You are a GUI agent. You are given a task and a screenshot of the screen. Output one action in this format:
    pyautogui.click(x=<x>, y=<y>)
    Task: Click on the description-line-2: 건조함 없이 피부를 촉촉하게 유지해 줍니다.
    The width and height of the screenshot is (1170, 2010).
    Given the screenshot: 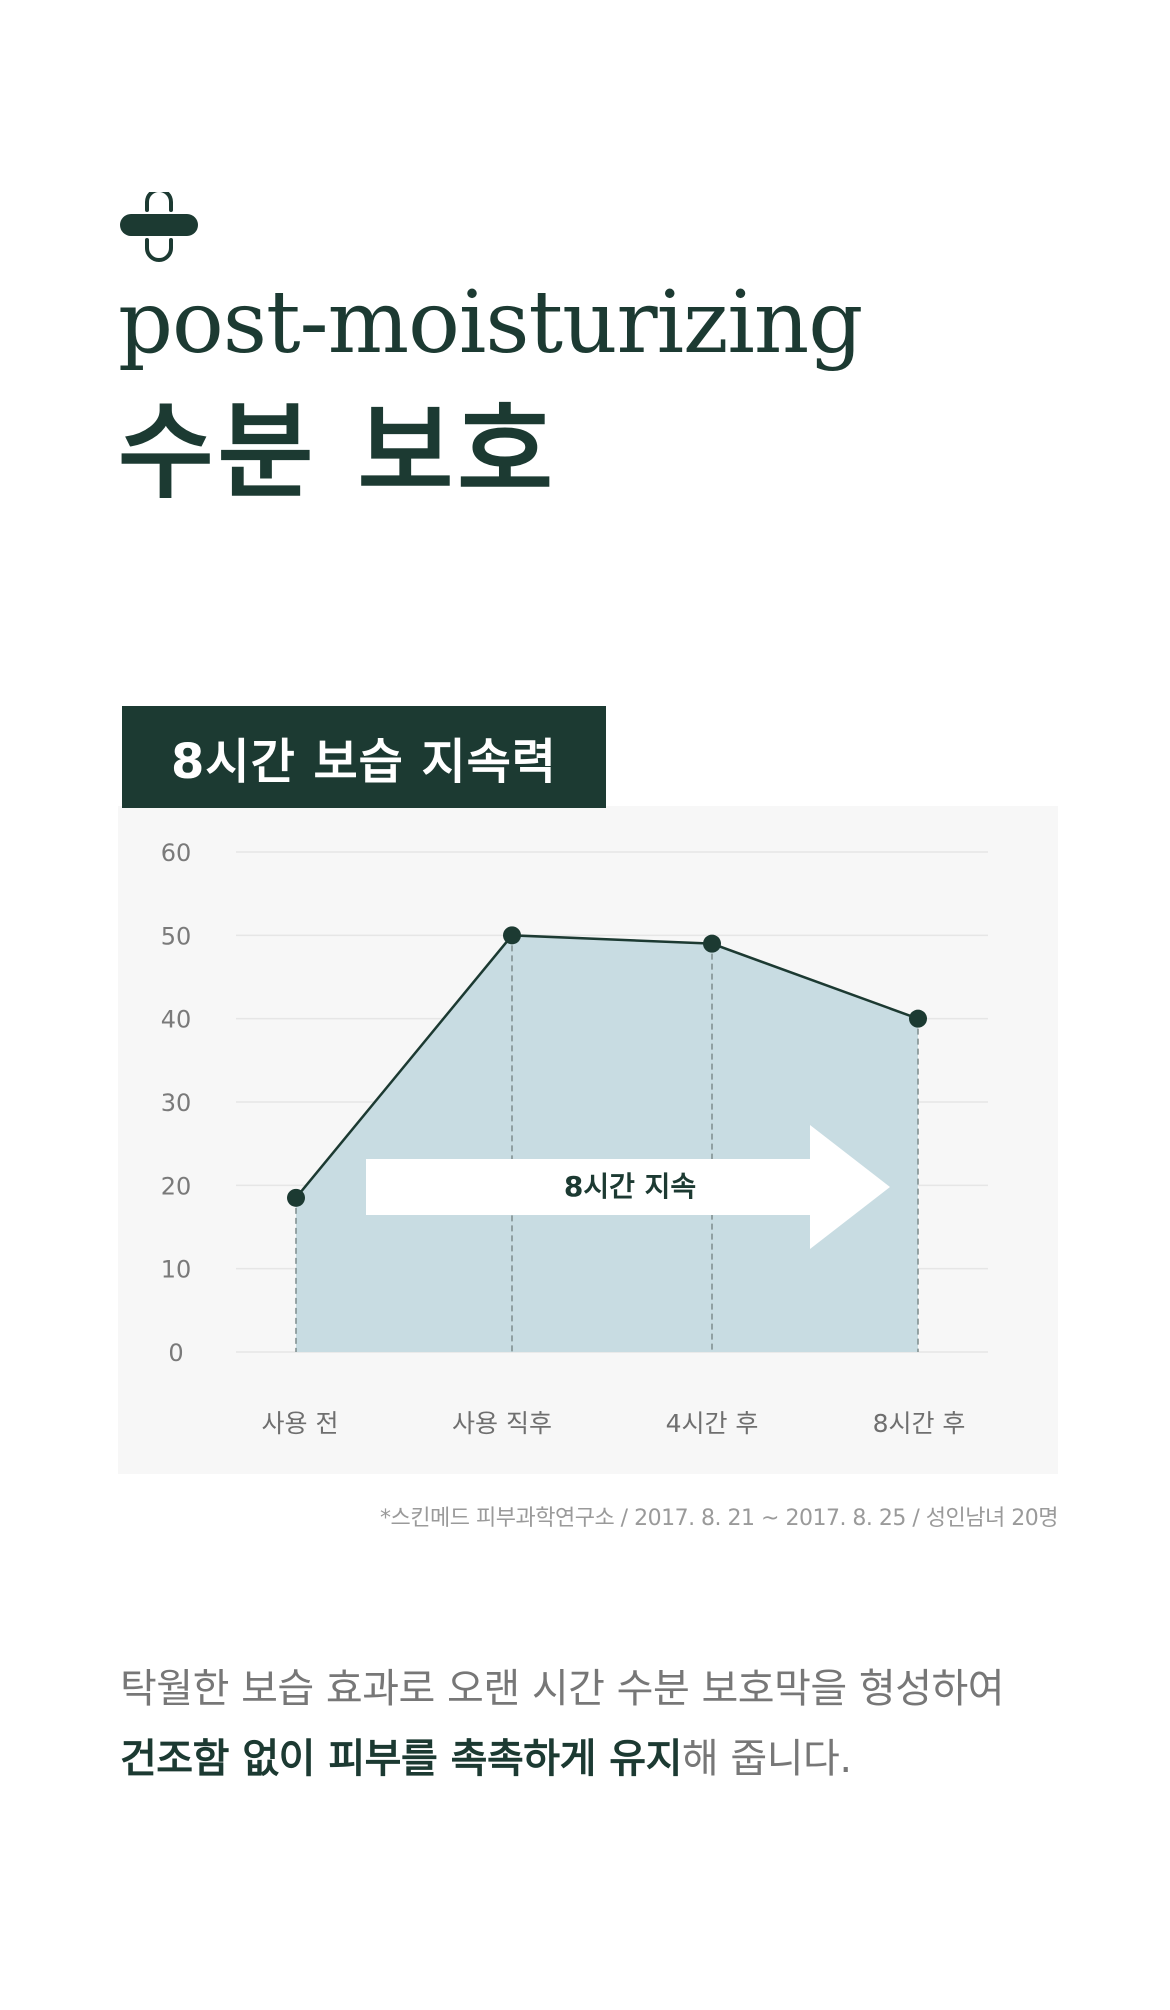 What is the action you would take?
    pyautogui.click(x=562, y=1759)
    